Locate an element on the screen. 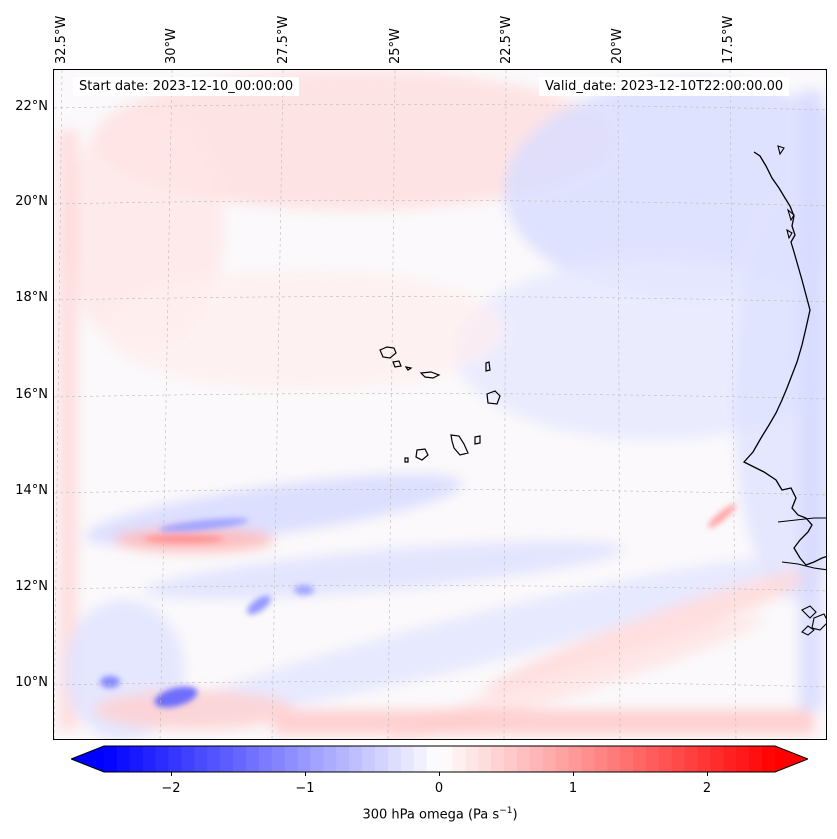 The height and width of the screenshot is (839, 837). colorbar-tick-label-neg1: −1 is located at coordinates (305, 788).